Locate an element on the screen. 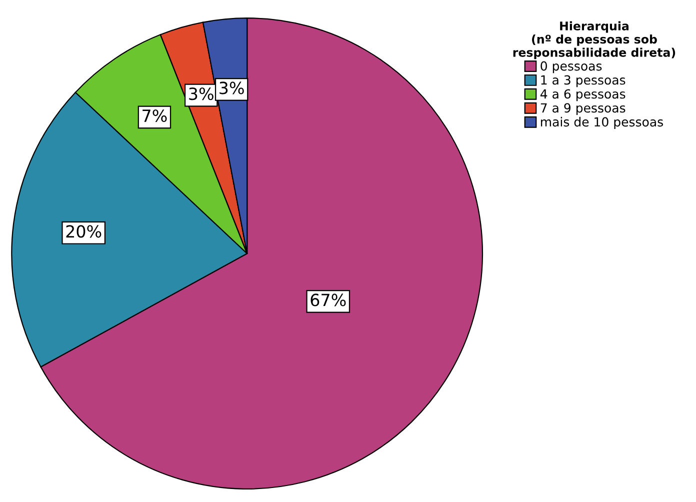  data-label: 7% is located at coordinates (154, 115).